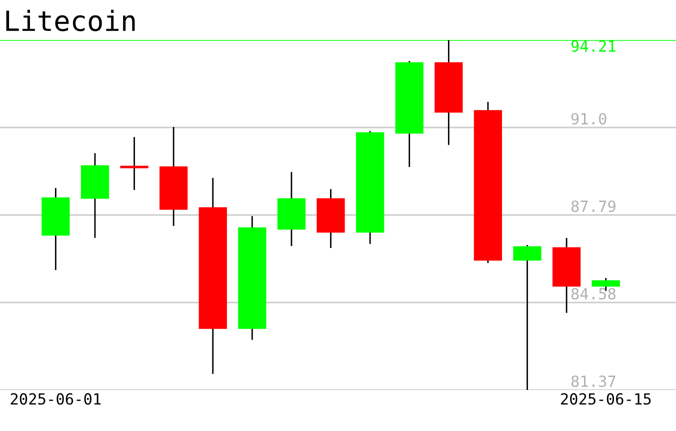 This screenshot has height=431, width=676. Describe the element at coordinates (55, 399) in the screenshot. I see `x-tick-label: 2025-06-01` at that location.